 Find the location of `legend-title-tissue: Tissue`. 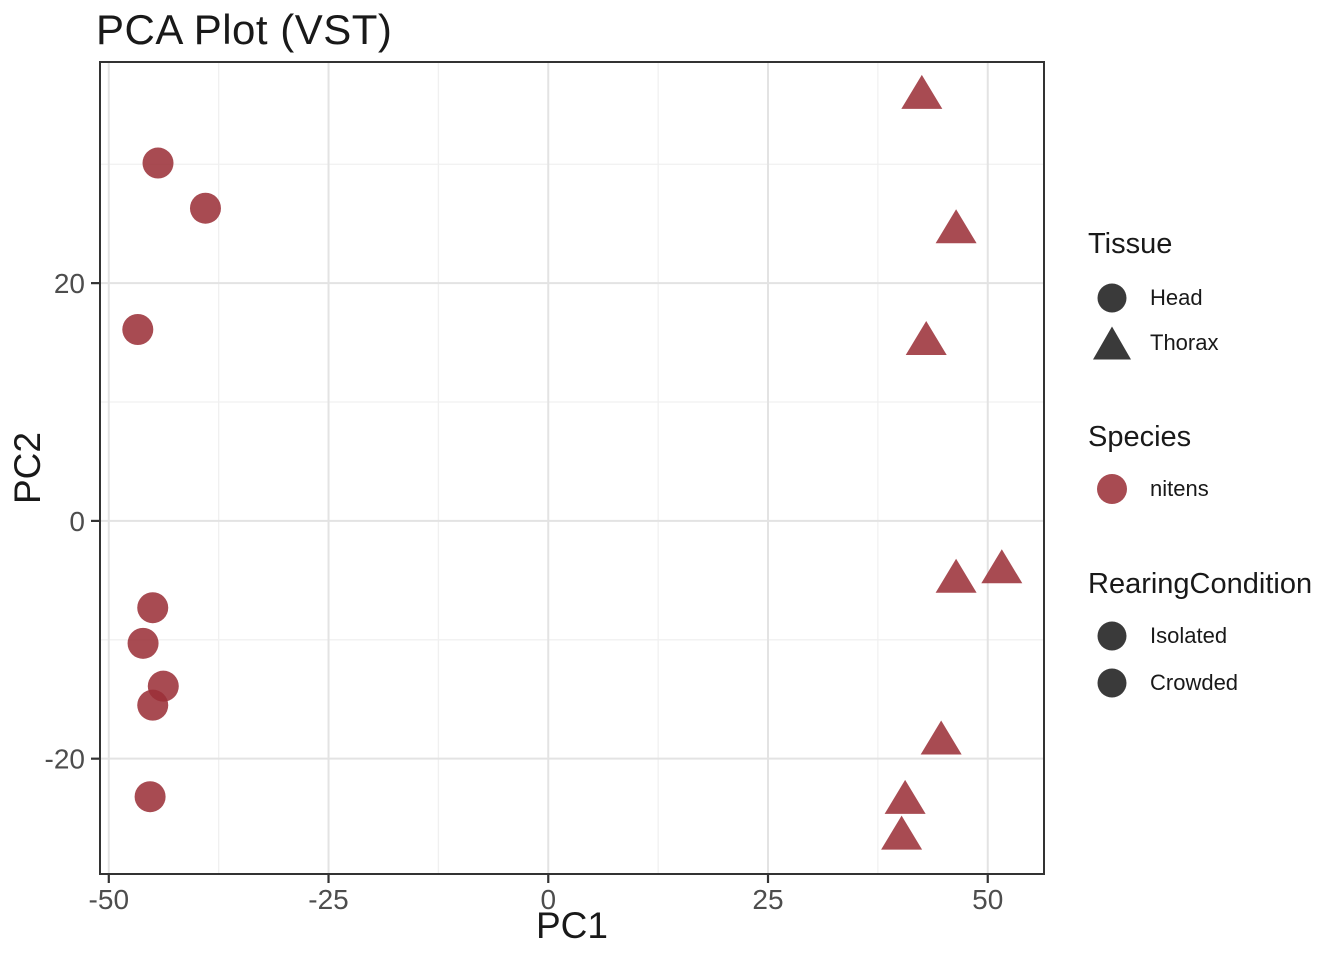

legend-title-tissue: Tissue is located at coordinates (1130, 244).